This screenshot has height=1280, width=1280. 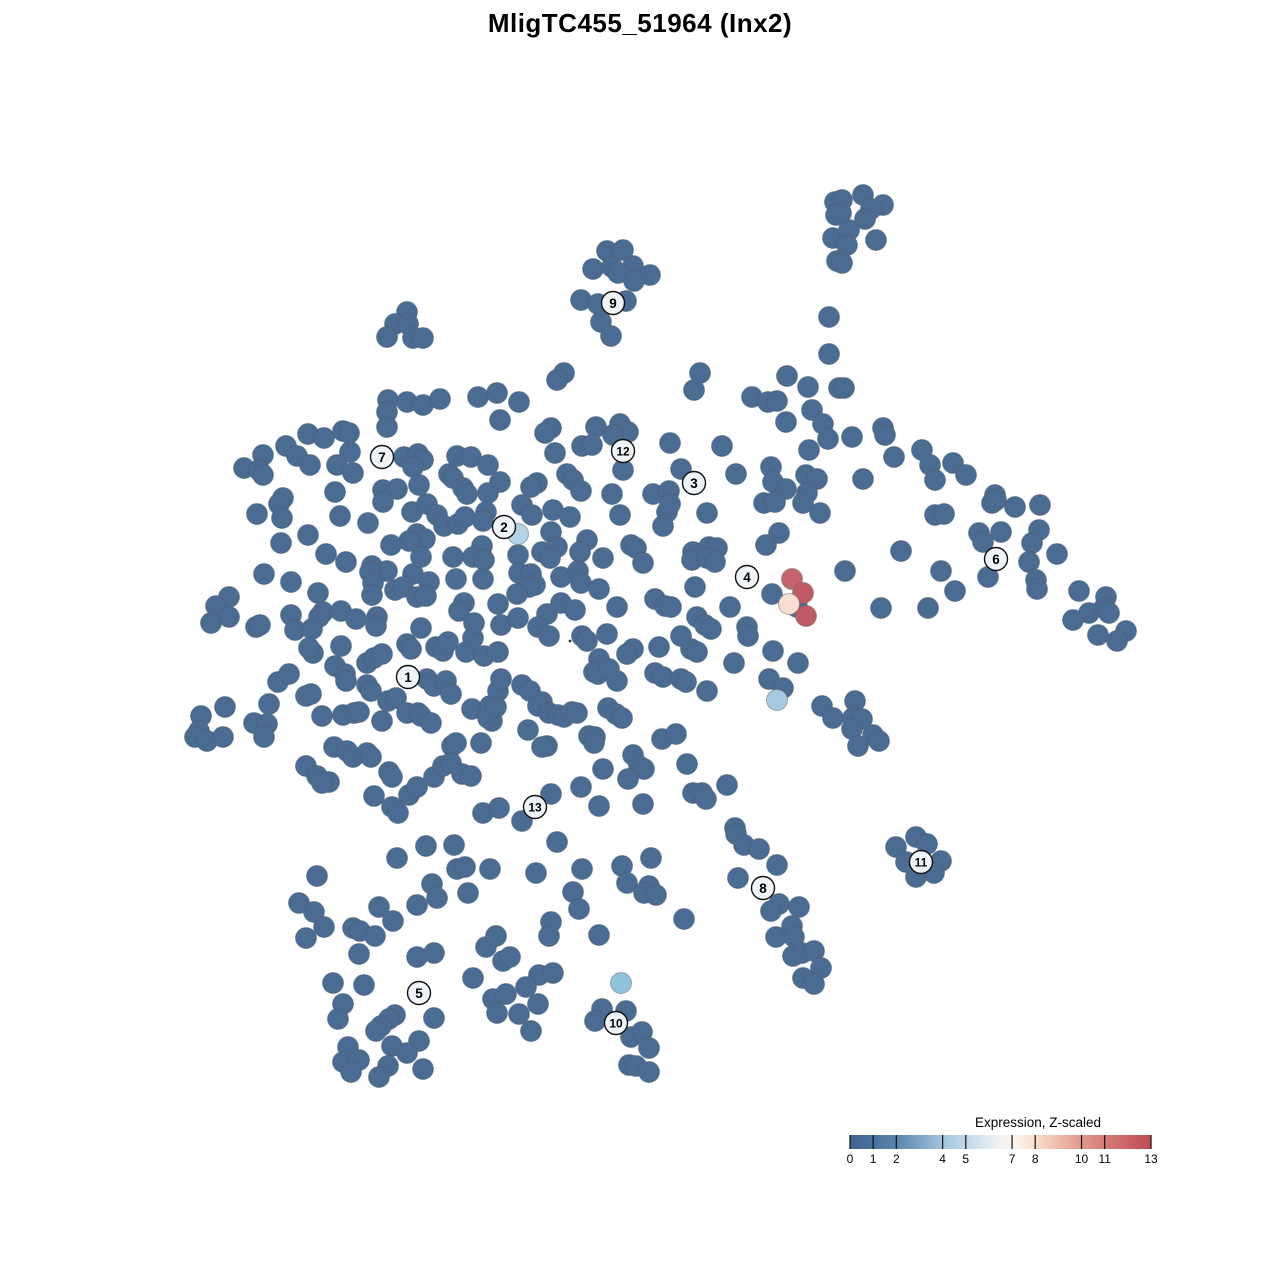 What do you see at coordinates (873, 1159) in the screenshot?
I see `legend-tick-label: 1` at bounding box center [873, 1159].